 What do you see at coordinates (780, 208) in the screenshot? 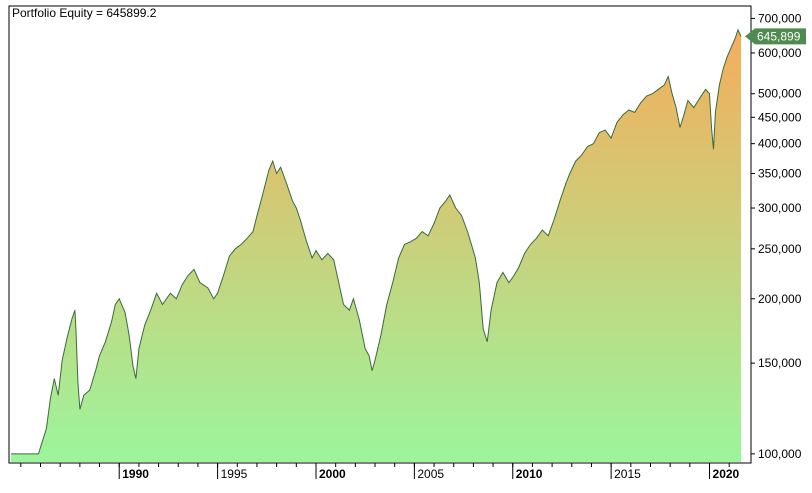
I see `y-tick-label: 300,000` at bounding box center [780, 208].